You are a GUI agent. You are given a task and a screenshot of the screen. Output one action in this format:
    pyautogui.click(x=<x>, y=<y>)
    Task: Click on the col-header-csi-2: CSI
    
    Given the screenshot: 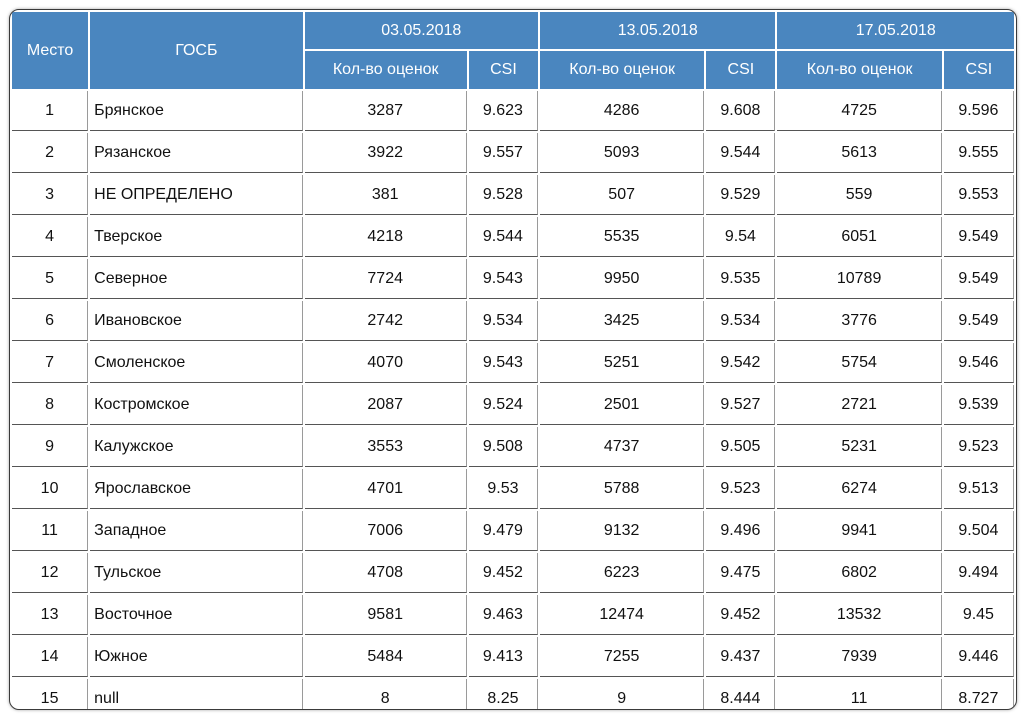 What is the action you would take?
    pyautogui.click(x=741, y=70)
    